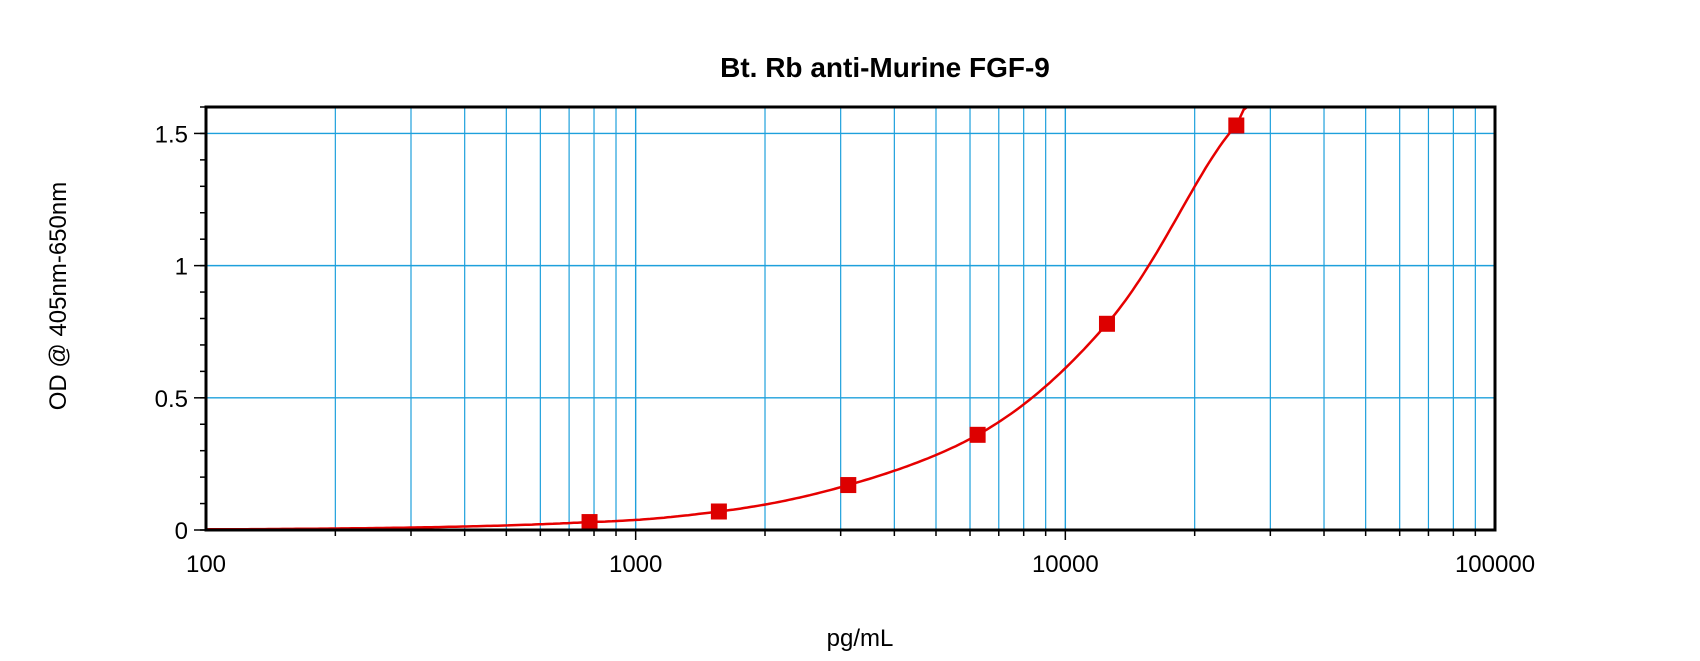 Image resolution: width=1700 pixels, height=661 pixels. Describe the element at coordinates (171, 333) in the screenshot. I see `y-tick-labels: 0 0.5 1 1.5` at that location.